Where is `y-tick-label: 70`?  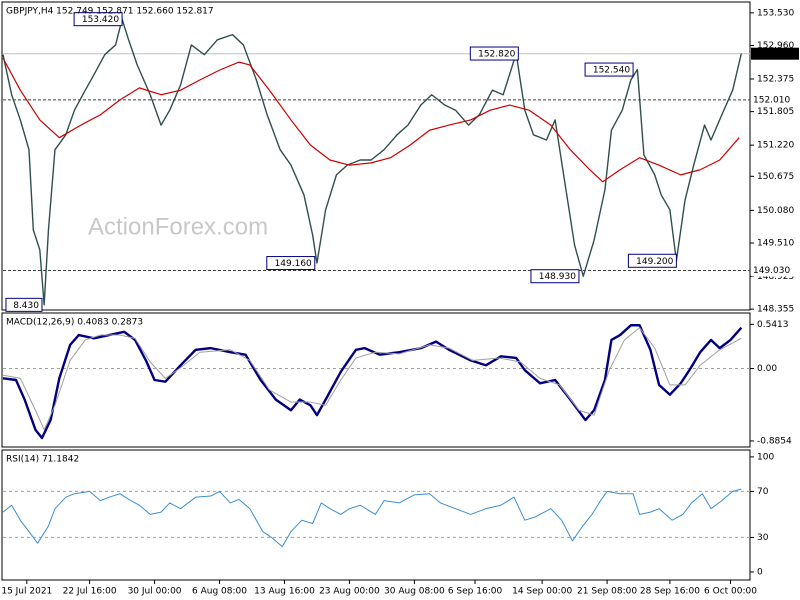 y-tick-label: 70 is located at coordinates (763, 492).